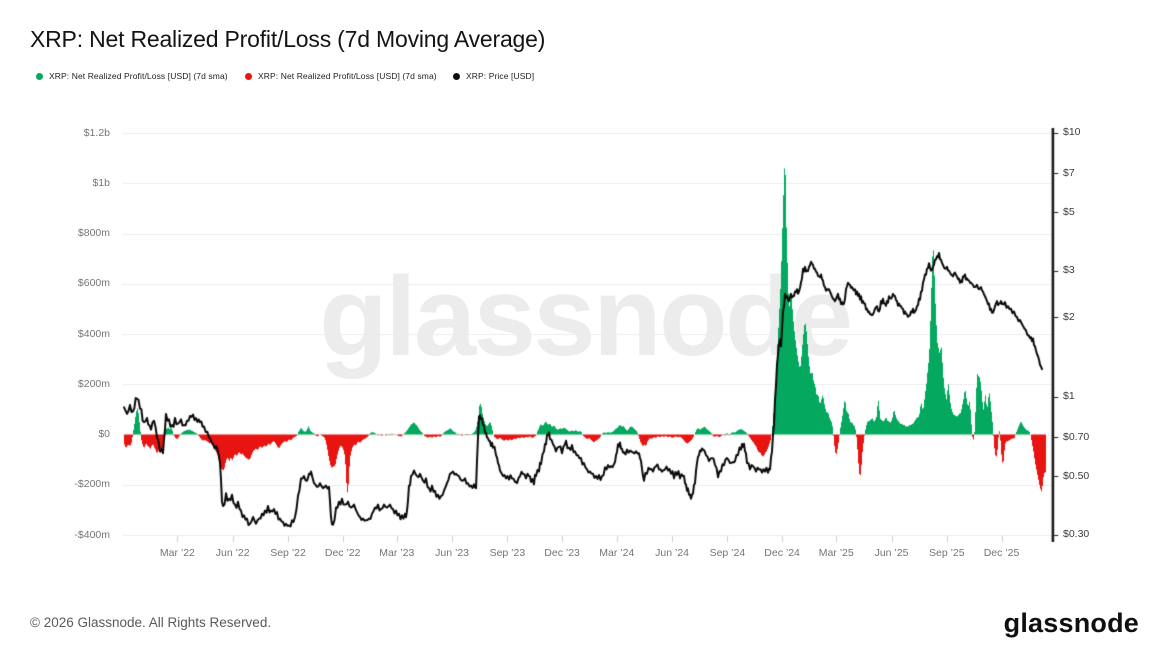  Describe the element at coordinates (397, 553) in the screenshot. I see `x-axis-tick-label: Mar ’23` at that location.